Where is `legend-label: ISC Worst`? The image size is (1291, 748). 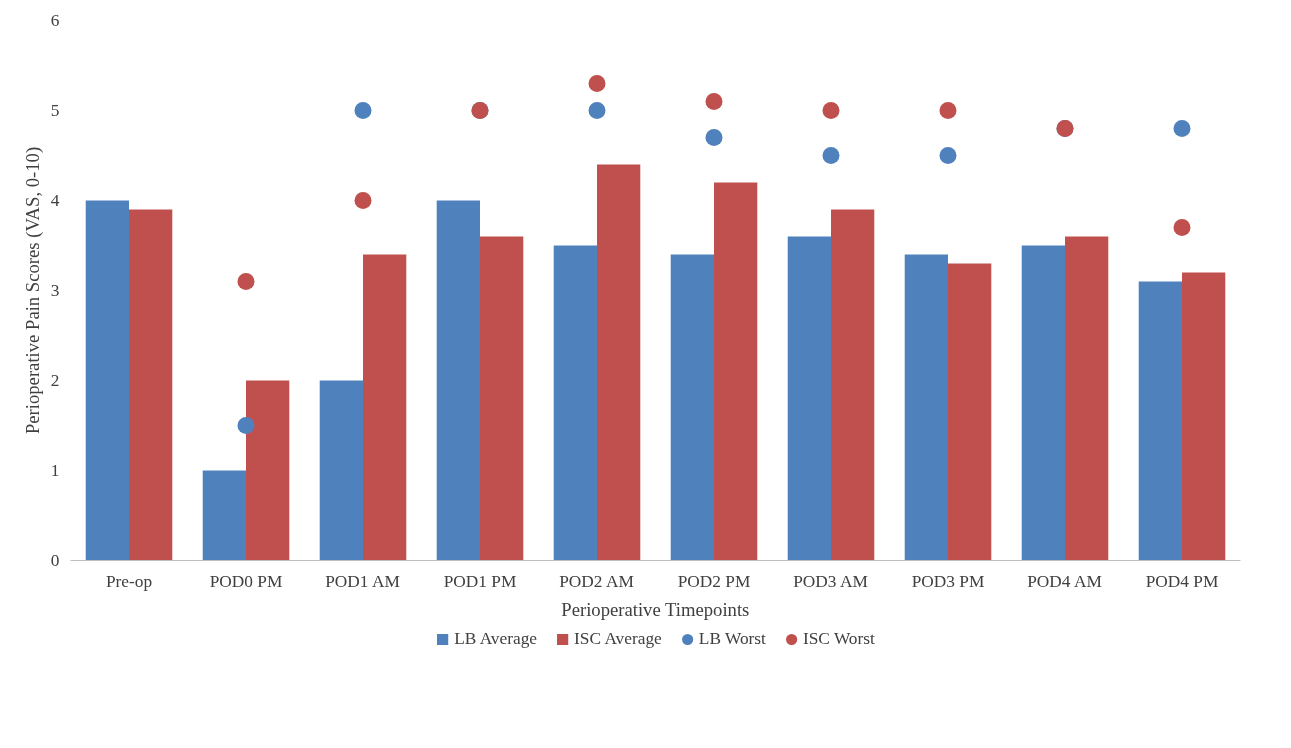 legend-label: ISC Worst is located at coordinates (838, 639).